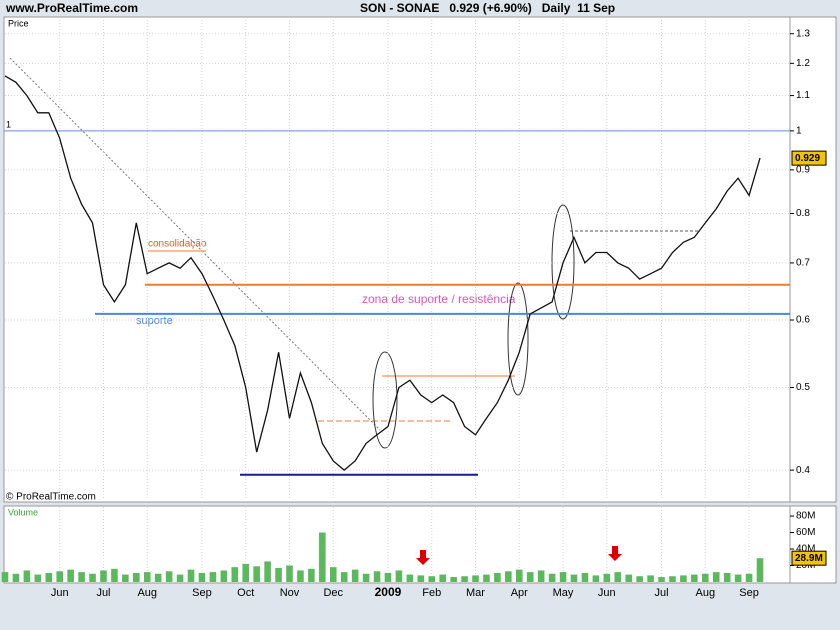 The width and height of the screenshot is (840, 630). I want to click on last-price-box, so click(809, 158).